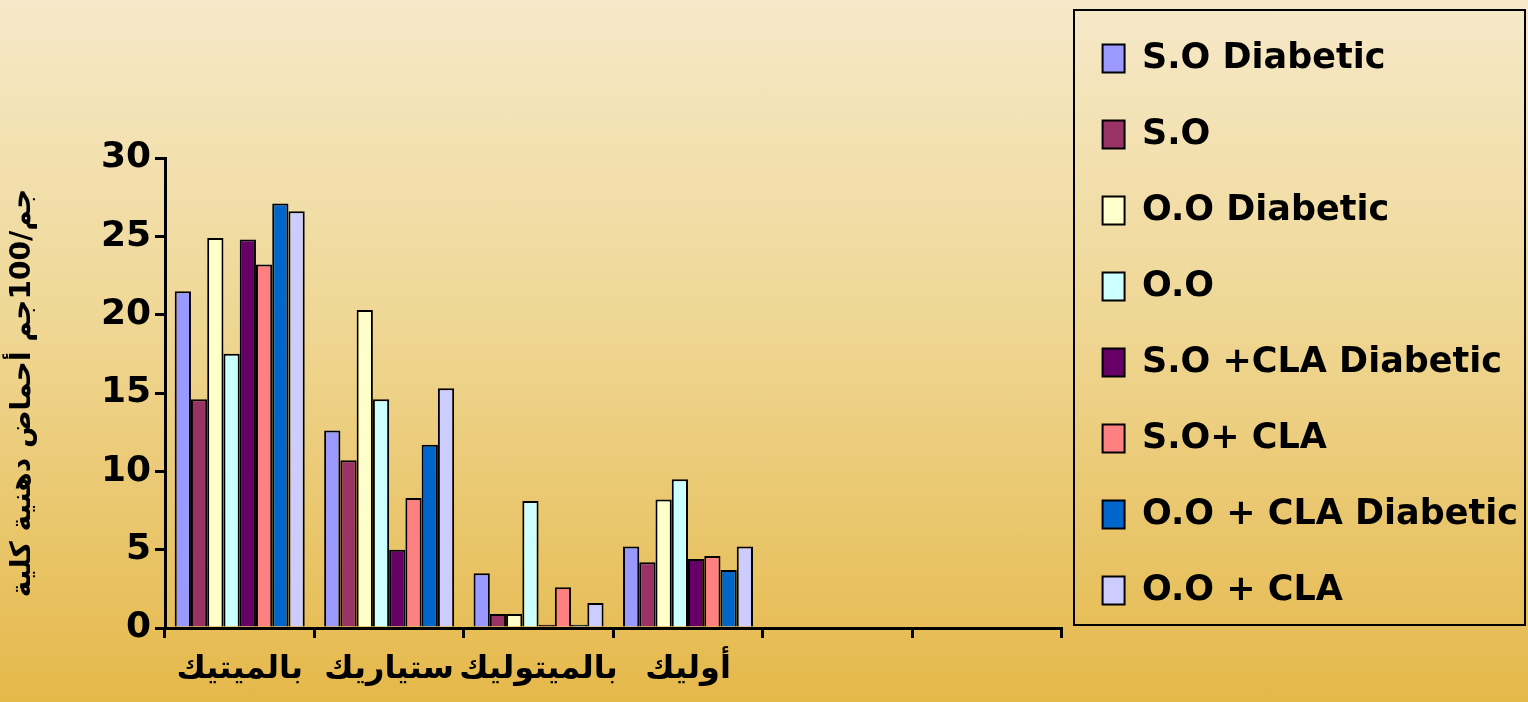  What do you see at coordinates (125, 468) in the screenshot?
I see `y-tick-label: 10` at bounding box center [125, 468].